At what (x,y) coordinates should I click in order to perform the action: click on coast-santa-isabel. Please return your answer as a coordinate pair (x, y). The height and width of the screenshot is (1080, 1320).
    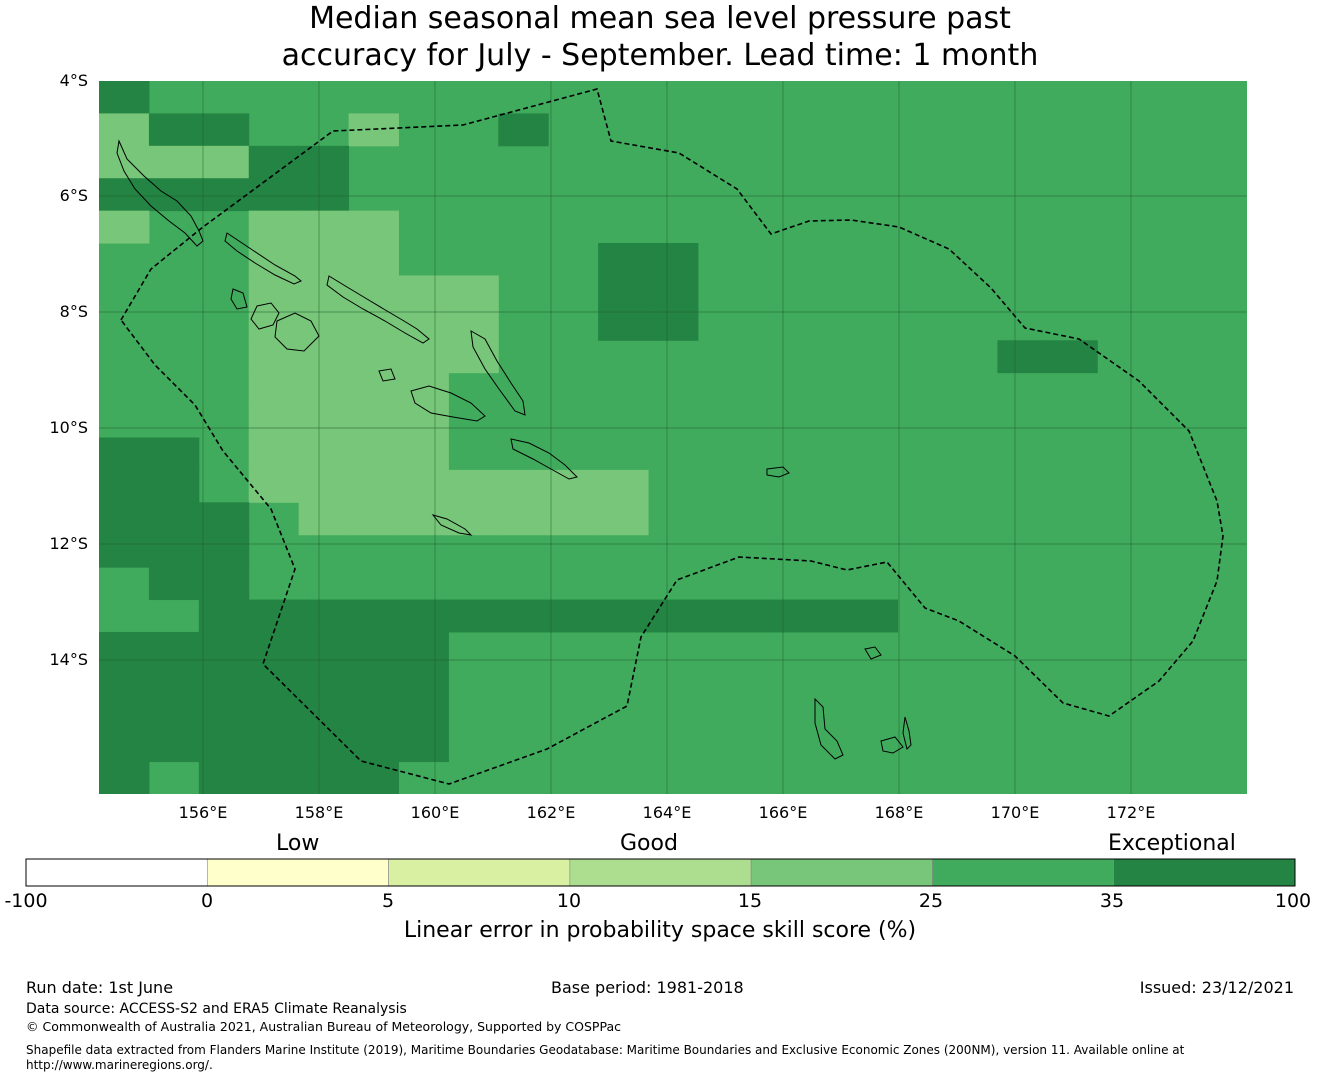
    Looking at the image, I should click on (378, 309).